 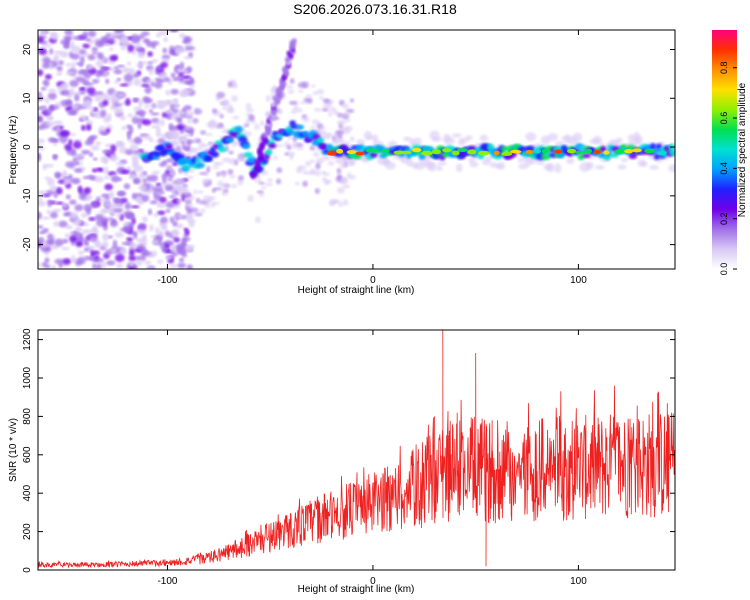 What do you see at coordinates (373, 581) in the screenshot?
I see `x-tick-label: 0` at bounding box center [373, 581].